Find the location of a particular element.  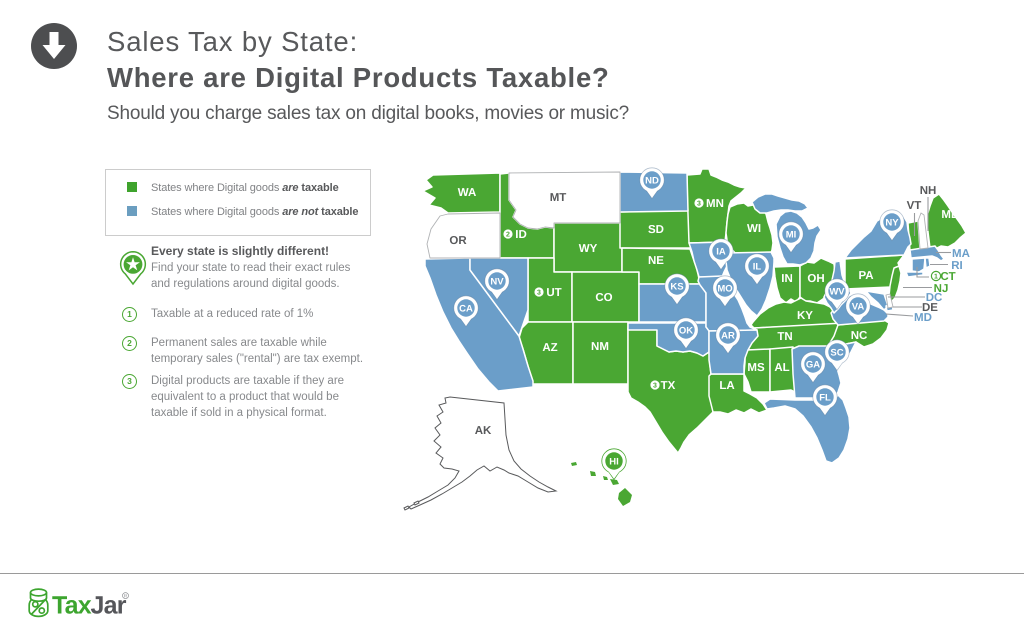

svg-text: KS is located at coordinates (676, 286).